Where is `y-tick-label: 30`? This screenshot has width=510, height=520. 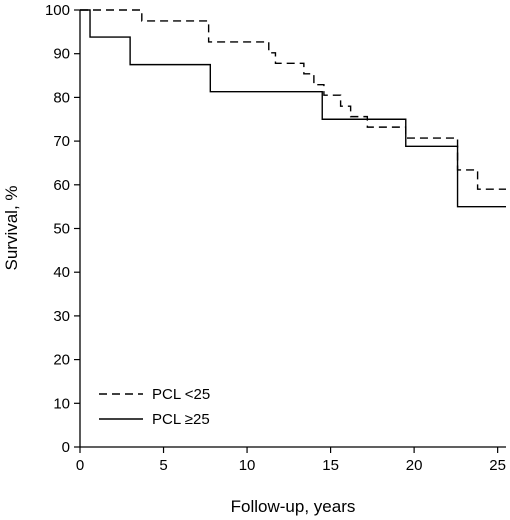 y-tick-label: 30 is located at coordinates (61, 316).